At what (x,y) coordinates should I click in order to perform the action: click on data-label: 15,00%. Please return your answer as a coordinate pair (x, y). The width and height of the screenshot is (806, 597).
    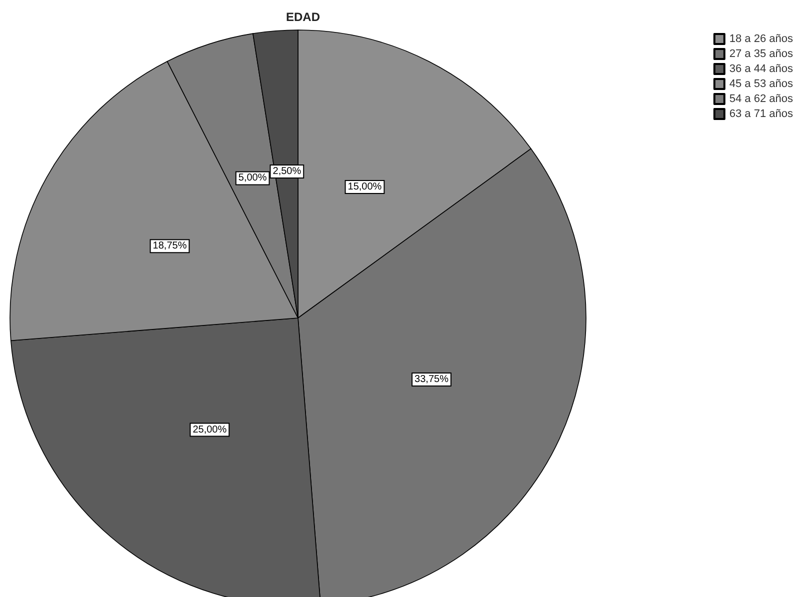
    Looking at the image, I should click on (365, 187).